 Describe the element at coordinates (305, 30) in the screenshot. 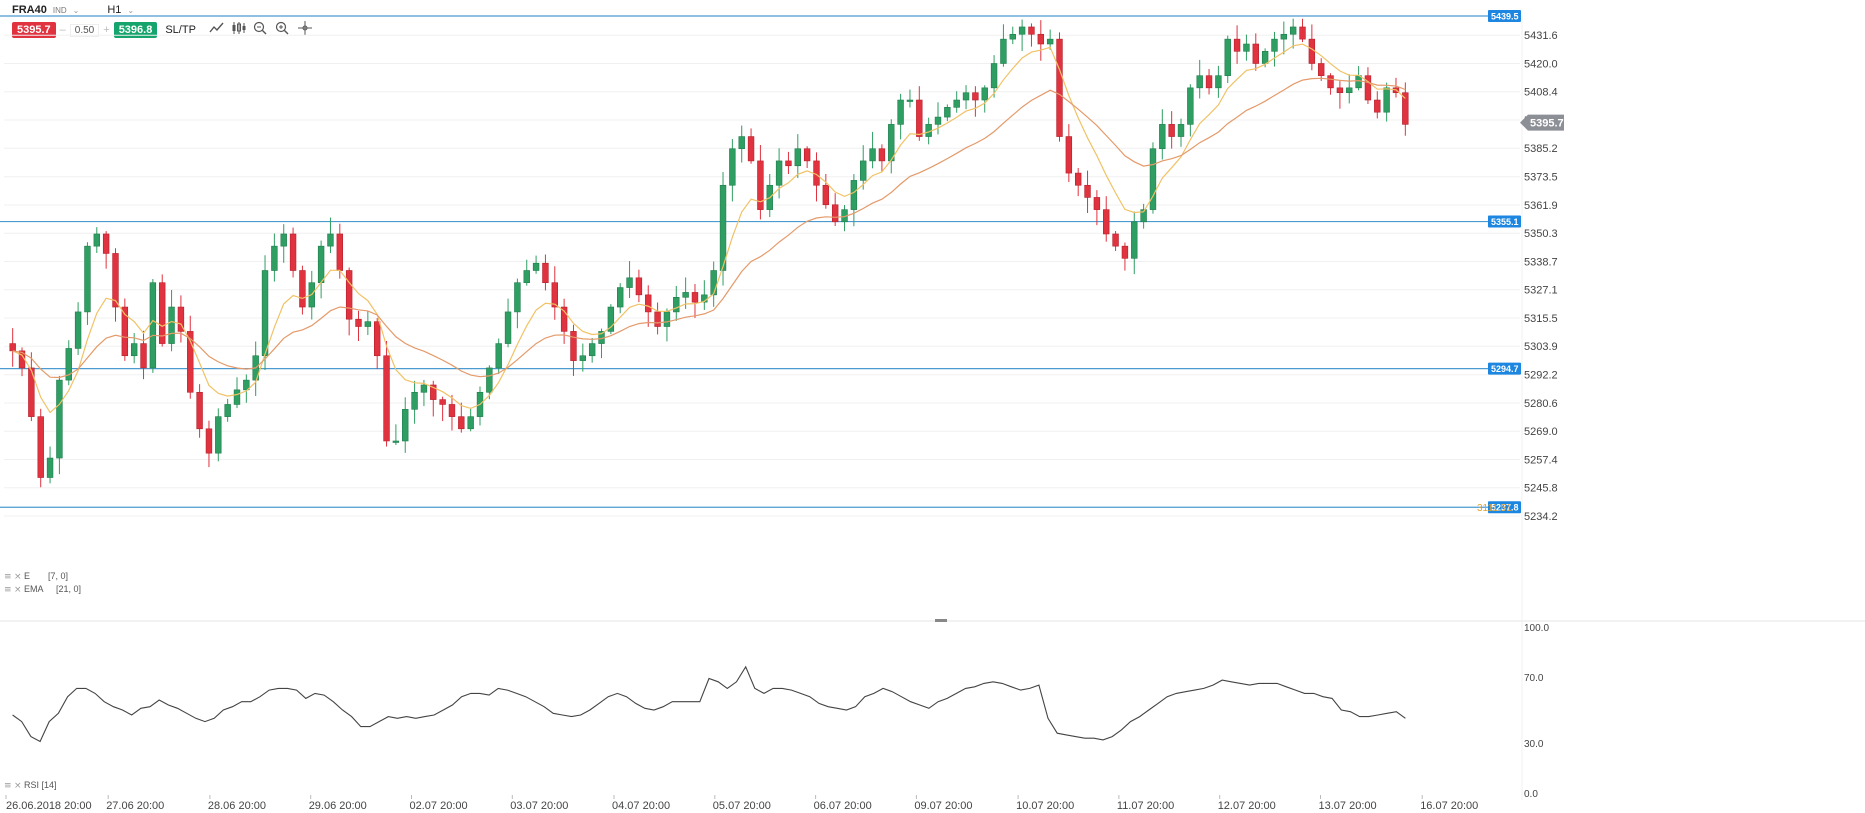

I see `crosshair-icon` at that location.